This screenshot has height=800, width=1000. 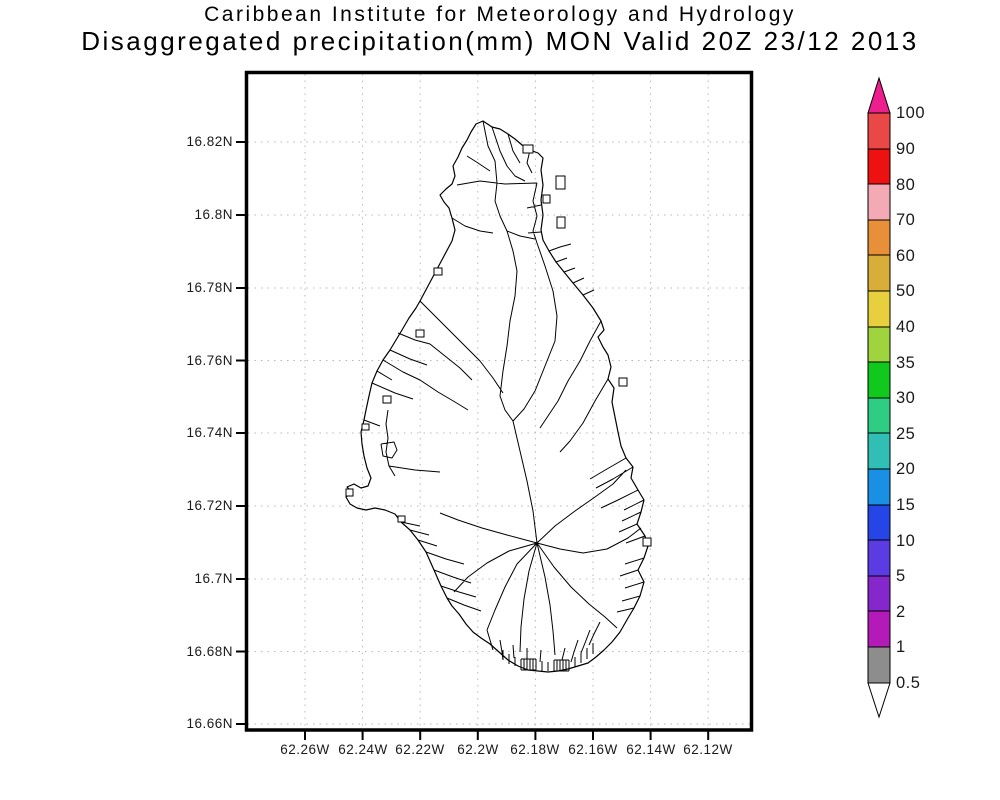 I want to click on colorbar-label: 70, so click(x=905, y=220).